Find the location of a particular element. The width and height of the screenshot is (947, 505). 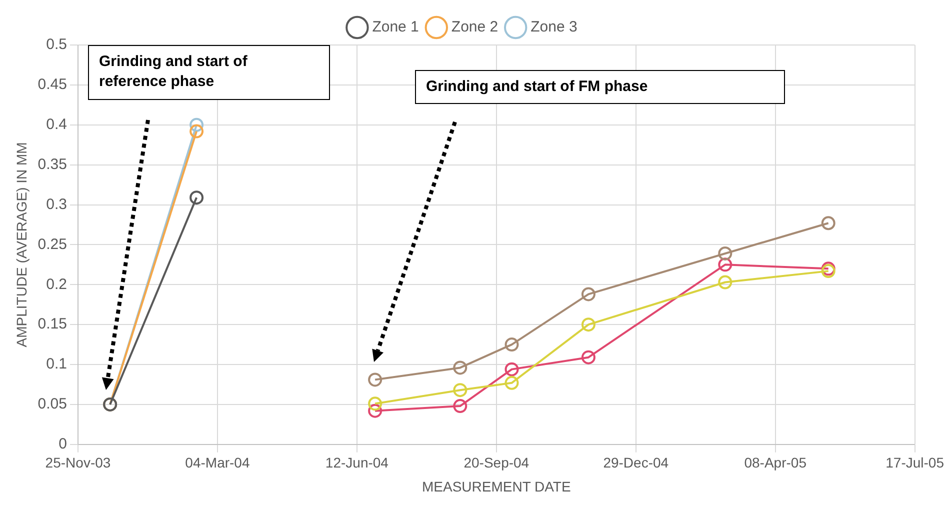

y-tick-label: 0.4 is located at coordinates (56, 125).